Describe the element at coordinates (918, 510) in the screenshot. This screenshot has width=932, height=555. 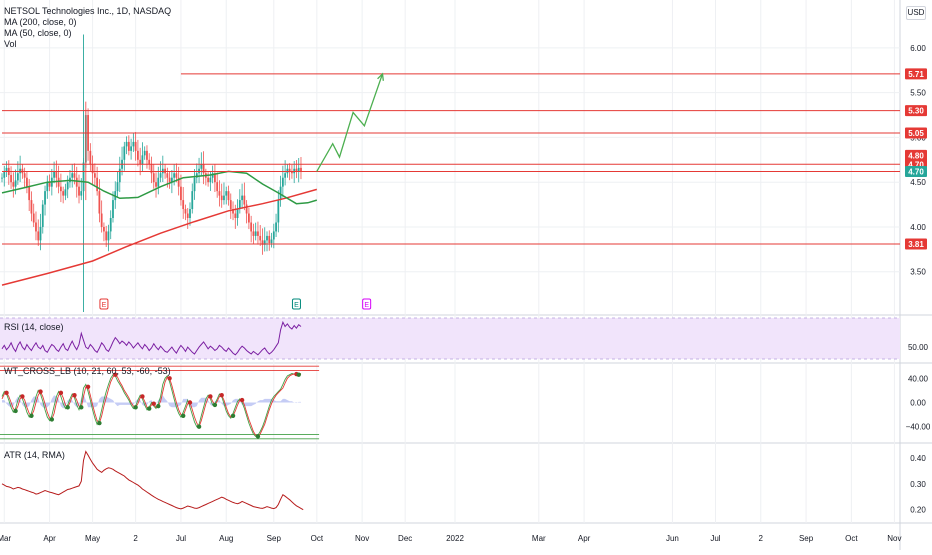
I see `atr-tick-label: 0.20` at that location.